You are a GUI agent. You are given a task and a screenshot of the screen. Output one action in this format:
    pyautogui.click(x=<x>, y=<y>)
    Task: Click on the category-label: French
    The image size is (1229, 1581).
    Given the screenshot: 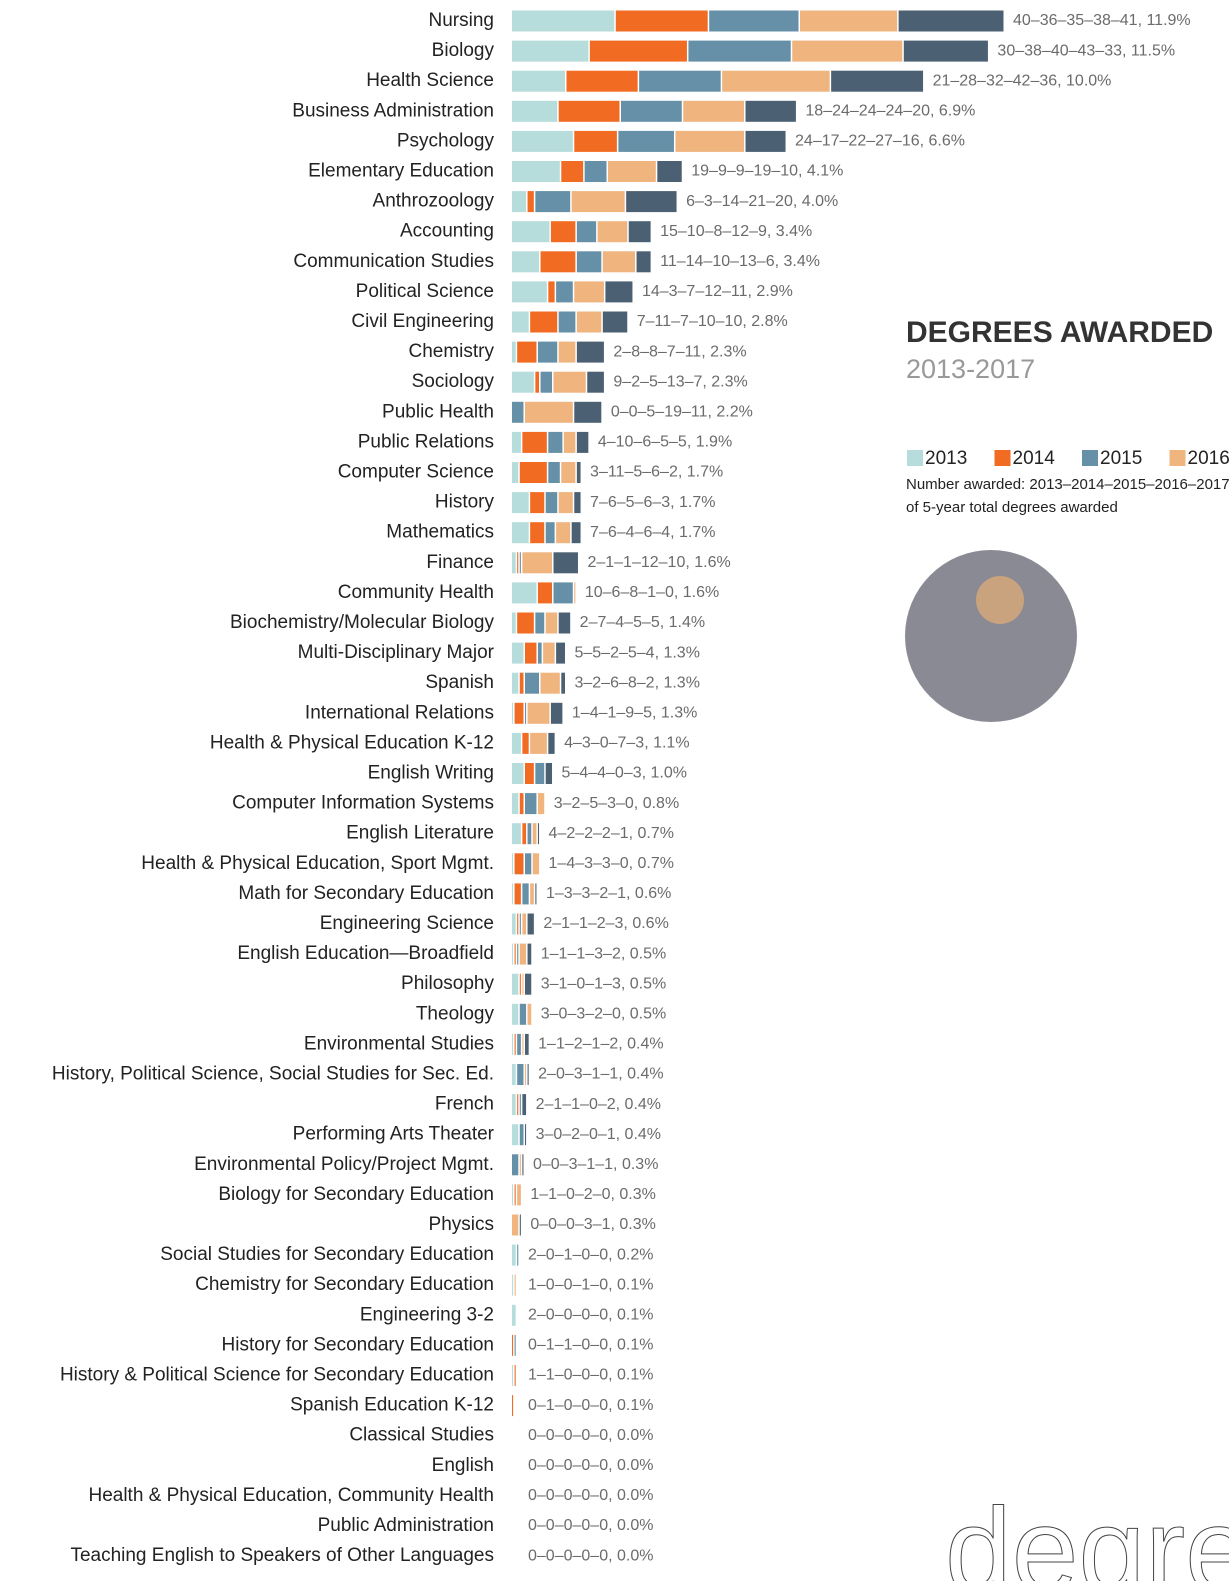 What is the action you would take?
    pyautogui.click(x=464, y=1104)
    